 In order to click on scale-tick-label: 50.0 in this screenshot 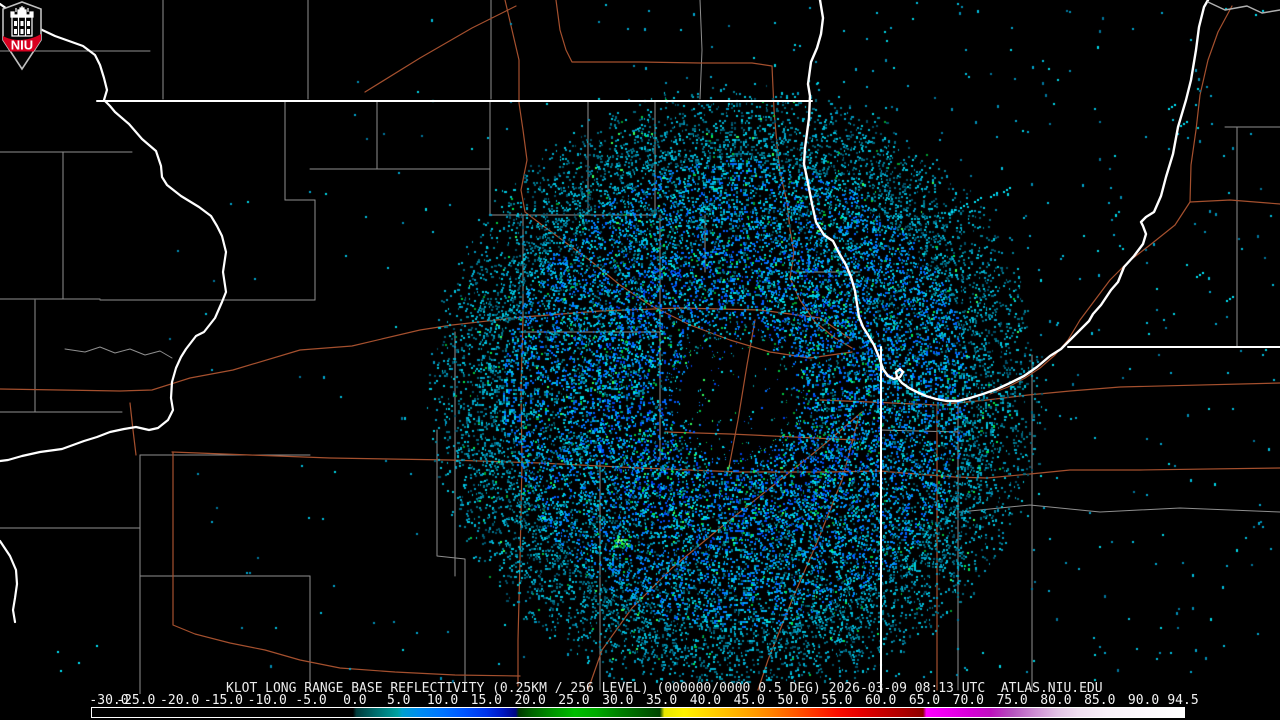, I will do `click(793, 700)`.